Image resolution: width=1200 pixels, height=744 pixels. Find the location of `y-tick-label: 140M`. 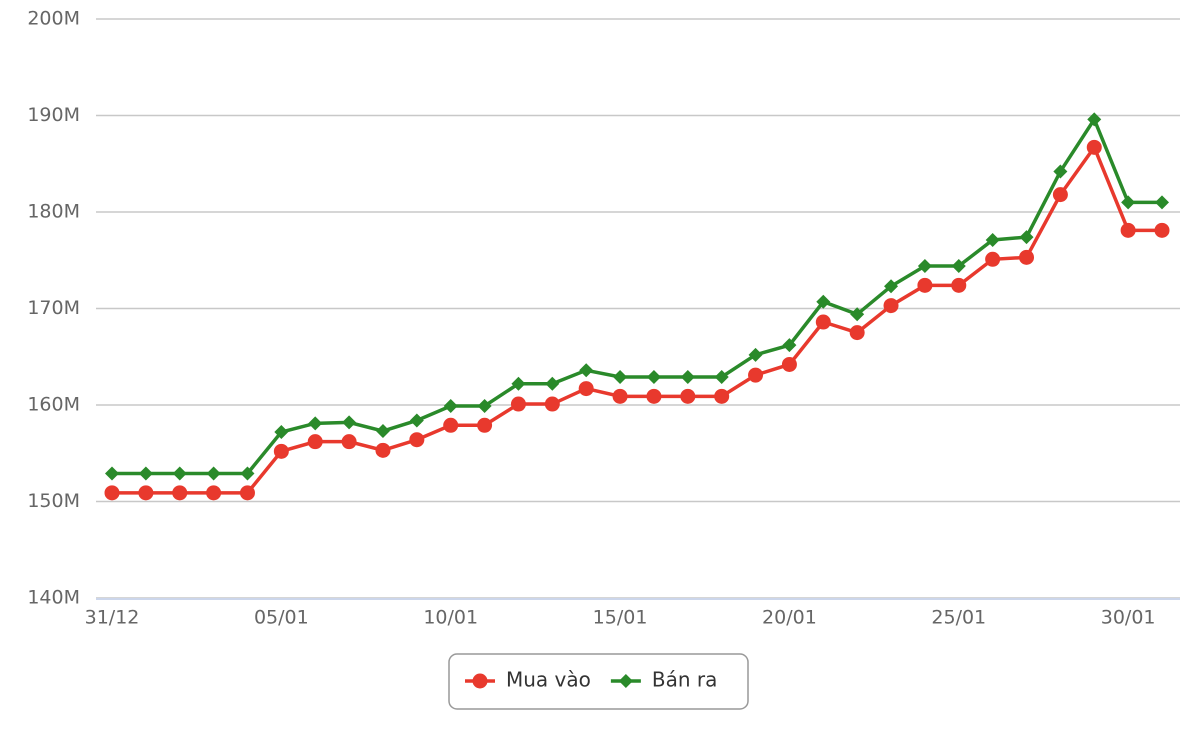

y-tick-label: 140M is located at coordinates (53, 598).